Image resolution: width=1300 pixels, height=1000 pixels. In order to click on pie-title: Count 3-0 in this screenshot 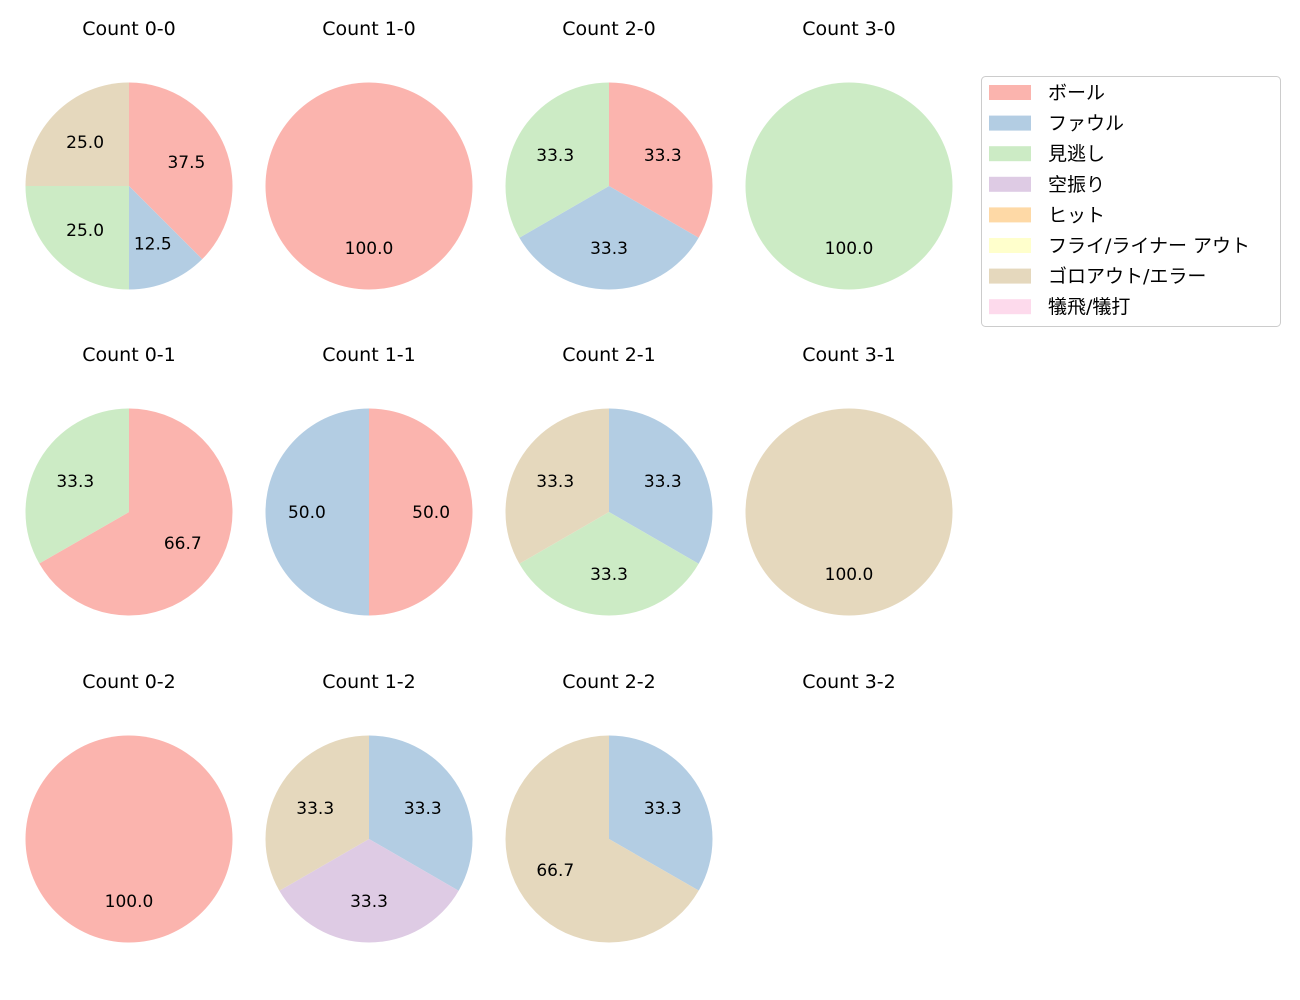, I will do `click(849, 29)`.